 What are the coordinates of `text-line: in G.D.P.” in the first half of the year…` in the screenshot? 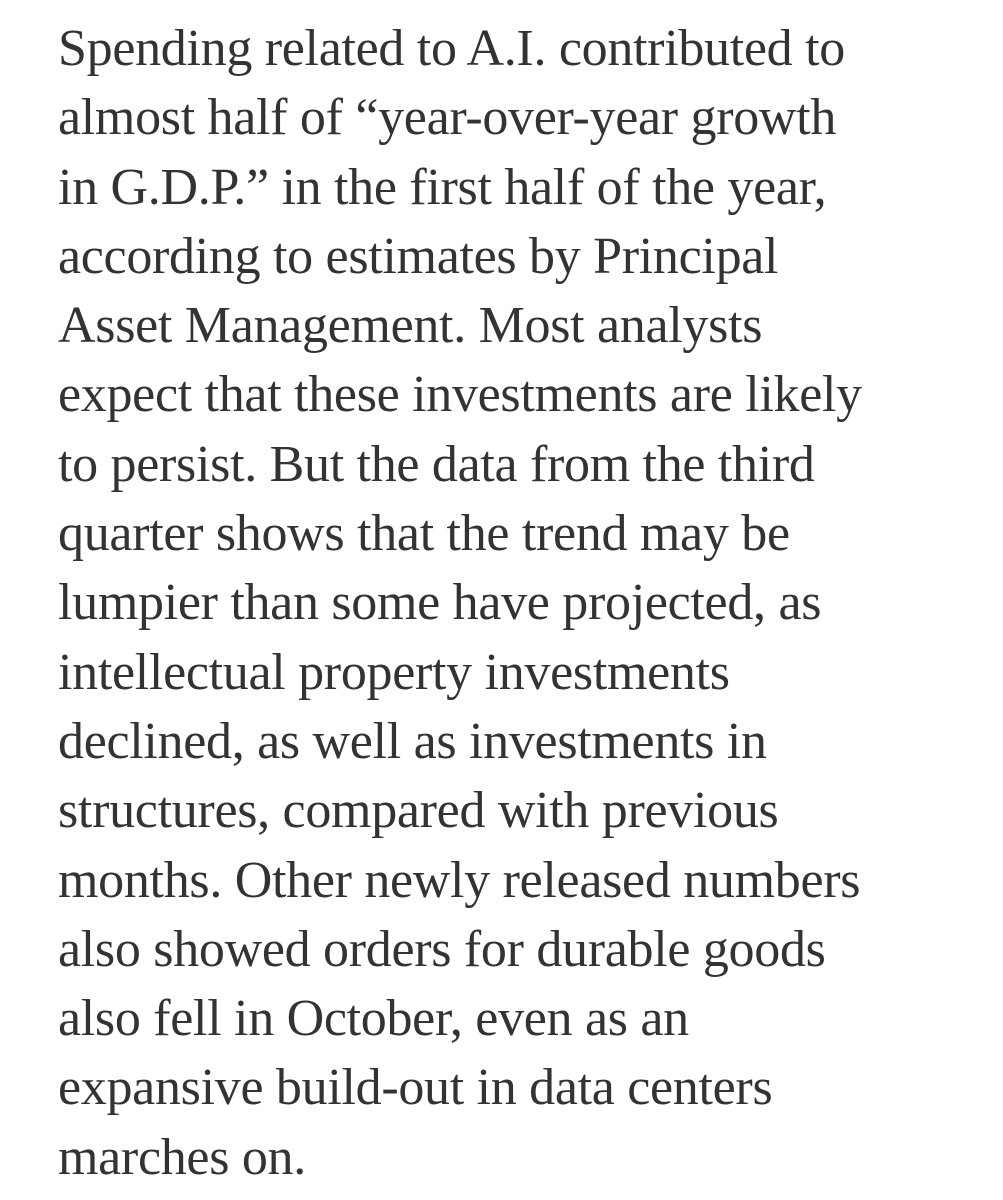 It's located at (442, 187).